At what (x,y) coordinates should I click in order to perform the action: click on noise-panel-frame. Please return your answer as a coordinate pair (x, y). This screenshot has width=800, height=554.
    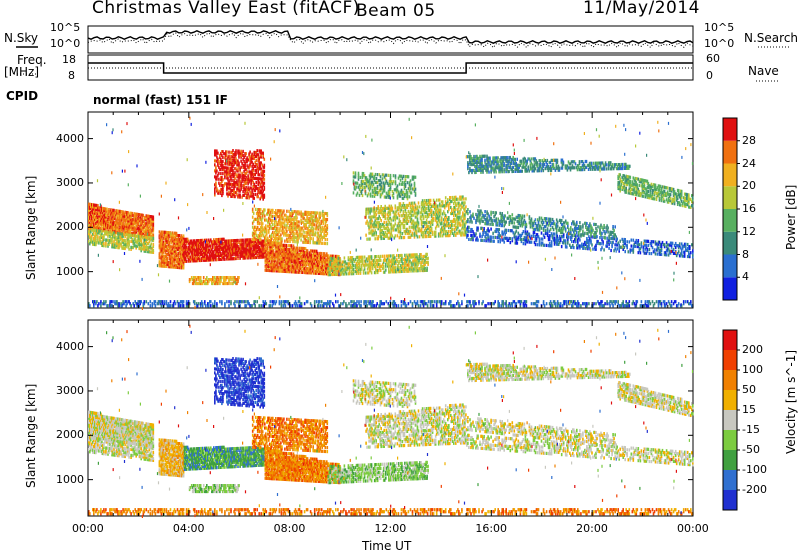
    Looking at the image, I should click on (390, 39).